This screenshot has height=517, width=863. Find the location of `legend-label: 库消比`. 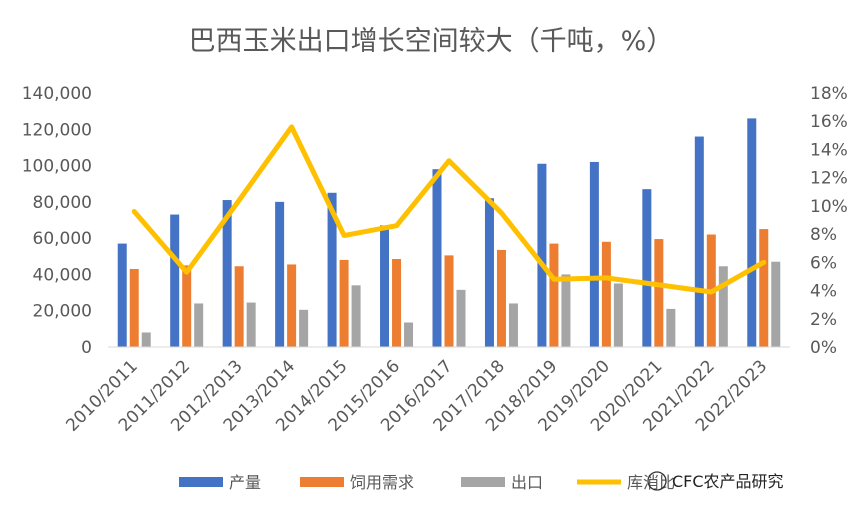

legend-label: 库消比 is located at coordinates (651, 482).